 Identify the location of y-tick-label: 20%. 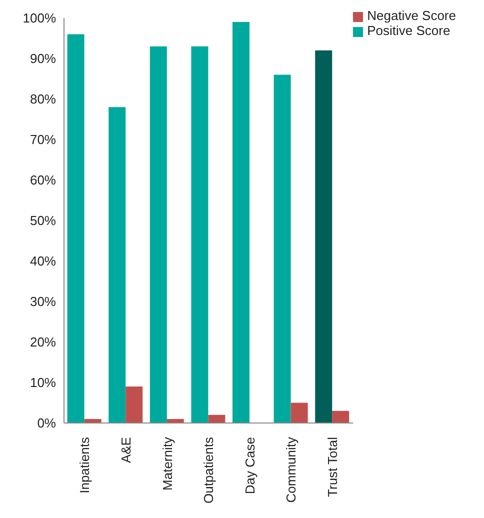
(43, 342).